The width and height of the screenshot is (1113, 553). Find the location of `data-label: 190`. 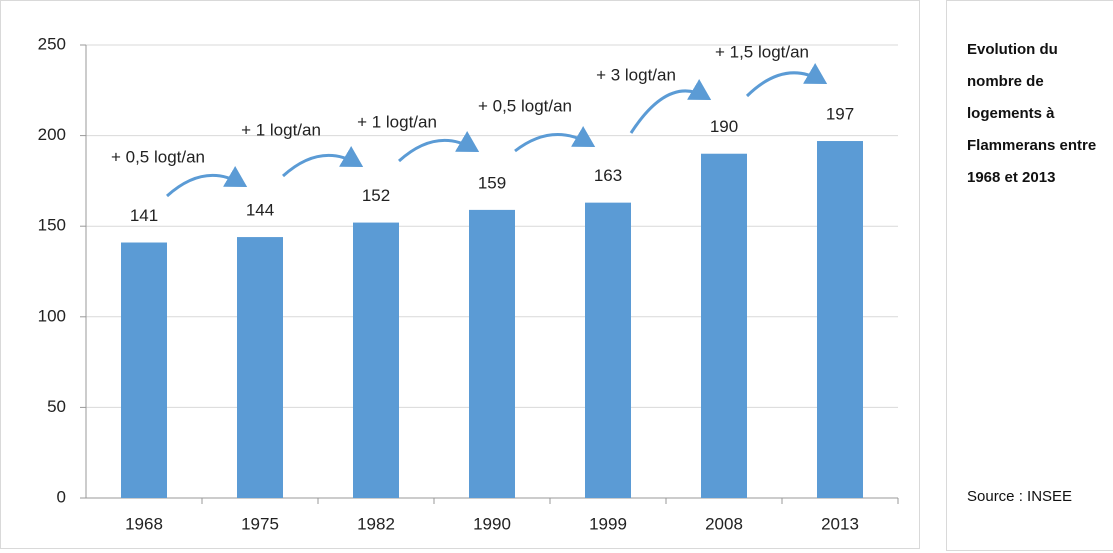

data-label: 190 is located at coordinates (724, 126).